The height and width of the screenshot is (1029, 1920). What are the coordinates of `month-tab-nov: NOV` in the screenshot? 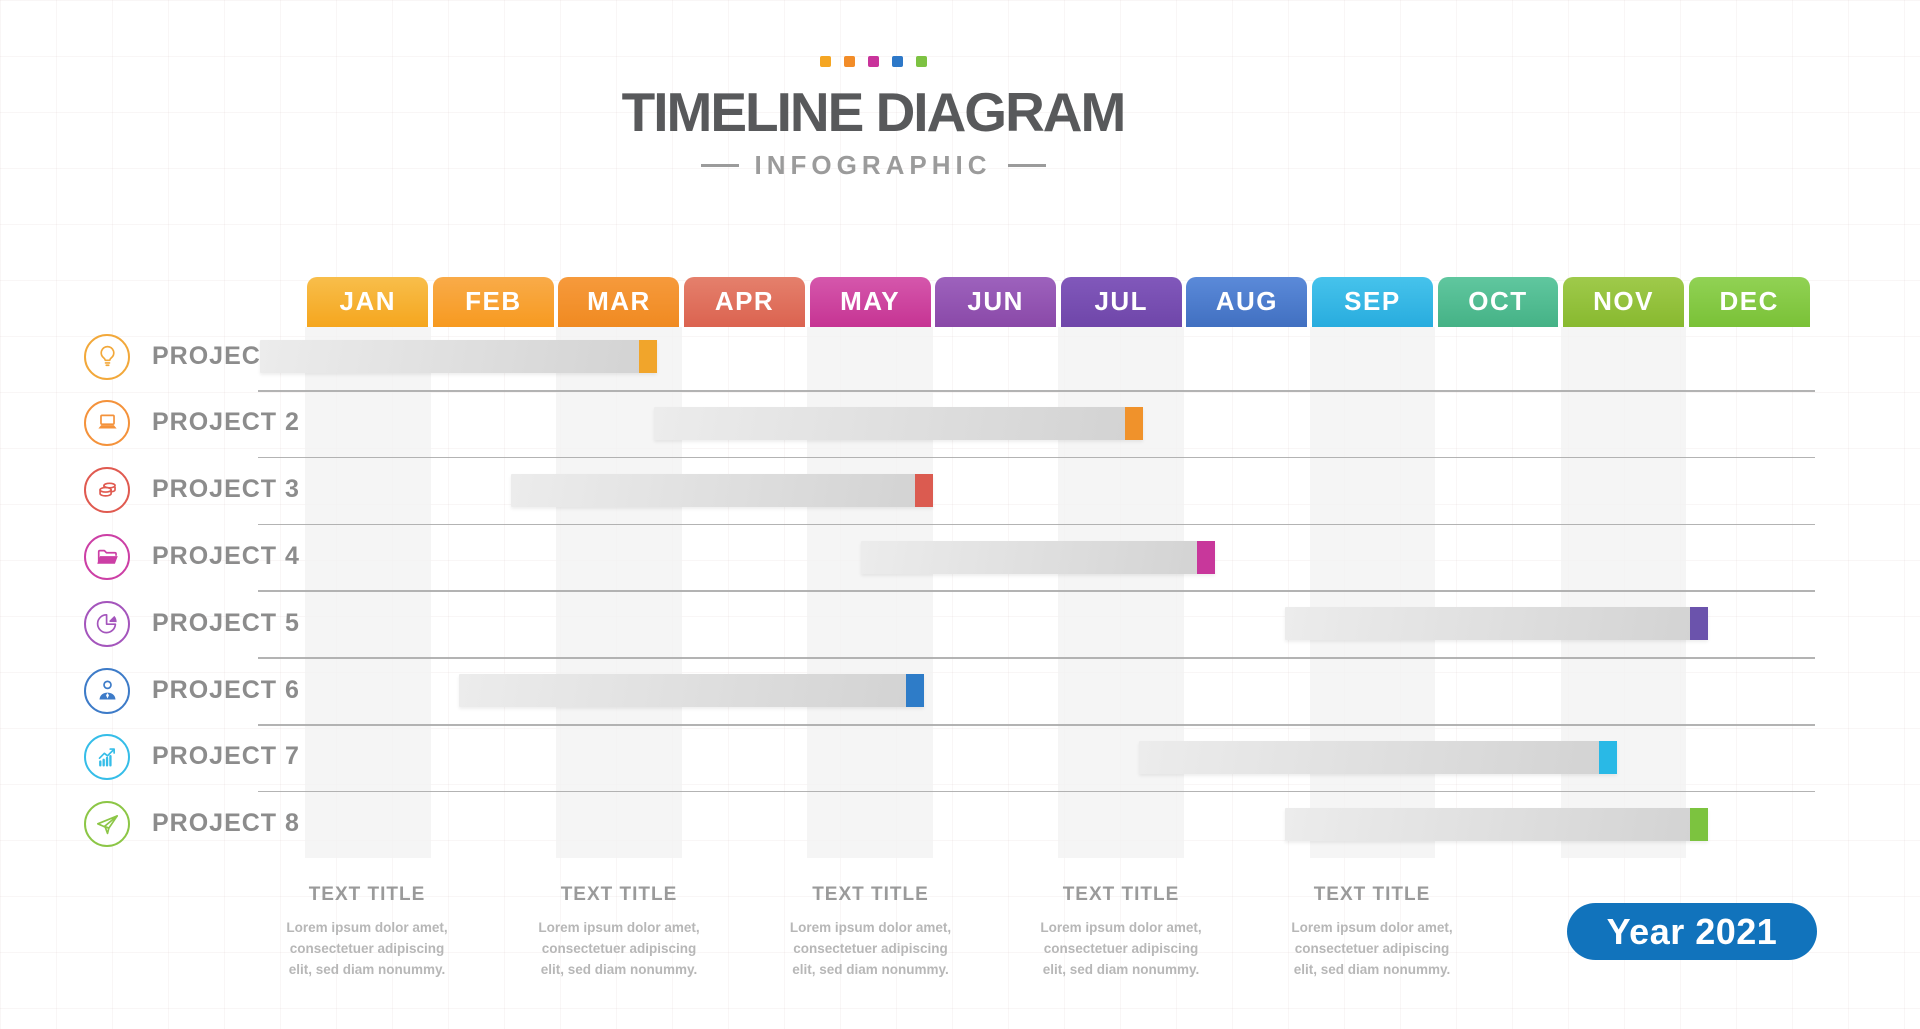 It's located at (1624, 301).